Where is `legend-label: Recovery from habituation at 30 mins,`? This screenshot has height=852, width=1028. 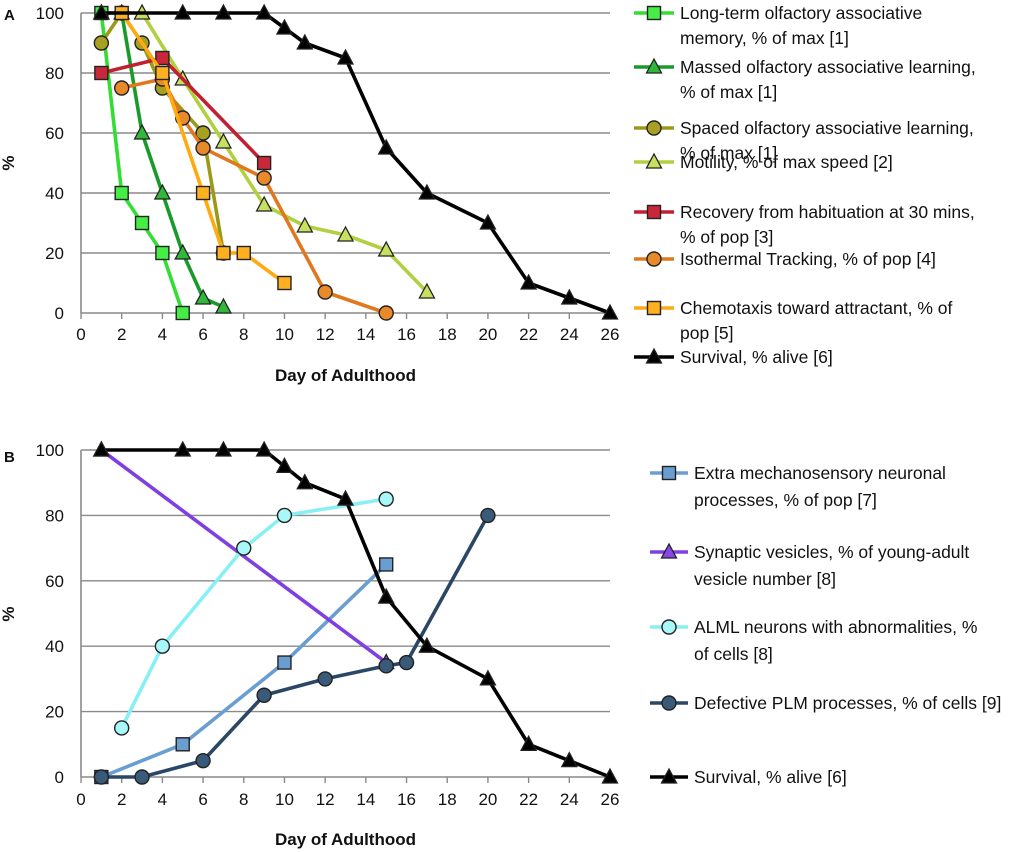 legend-label: Recovery from habituation at 30 mins, is located at coordinates (827, 212).